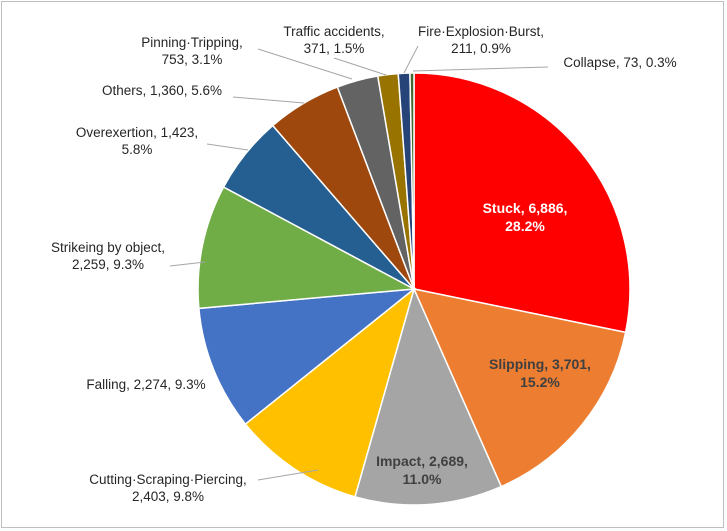  Describe the element at coordinates (192, 42) in the screenshot. I see `data-label-line: Pinning·Tripping,` at that location.